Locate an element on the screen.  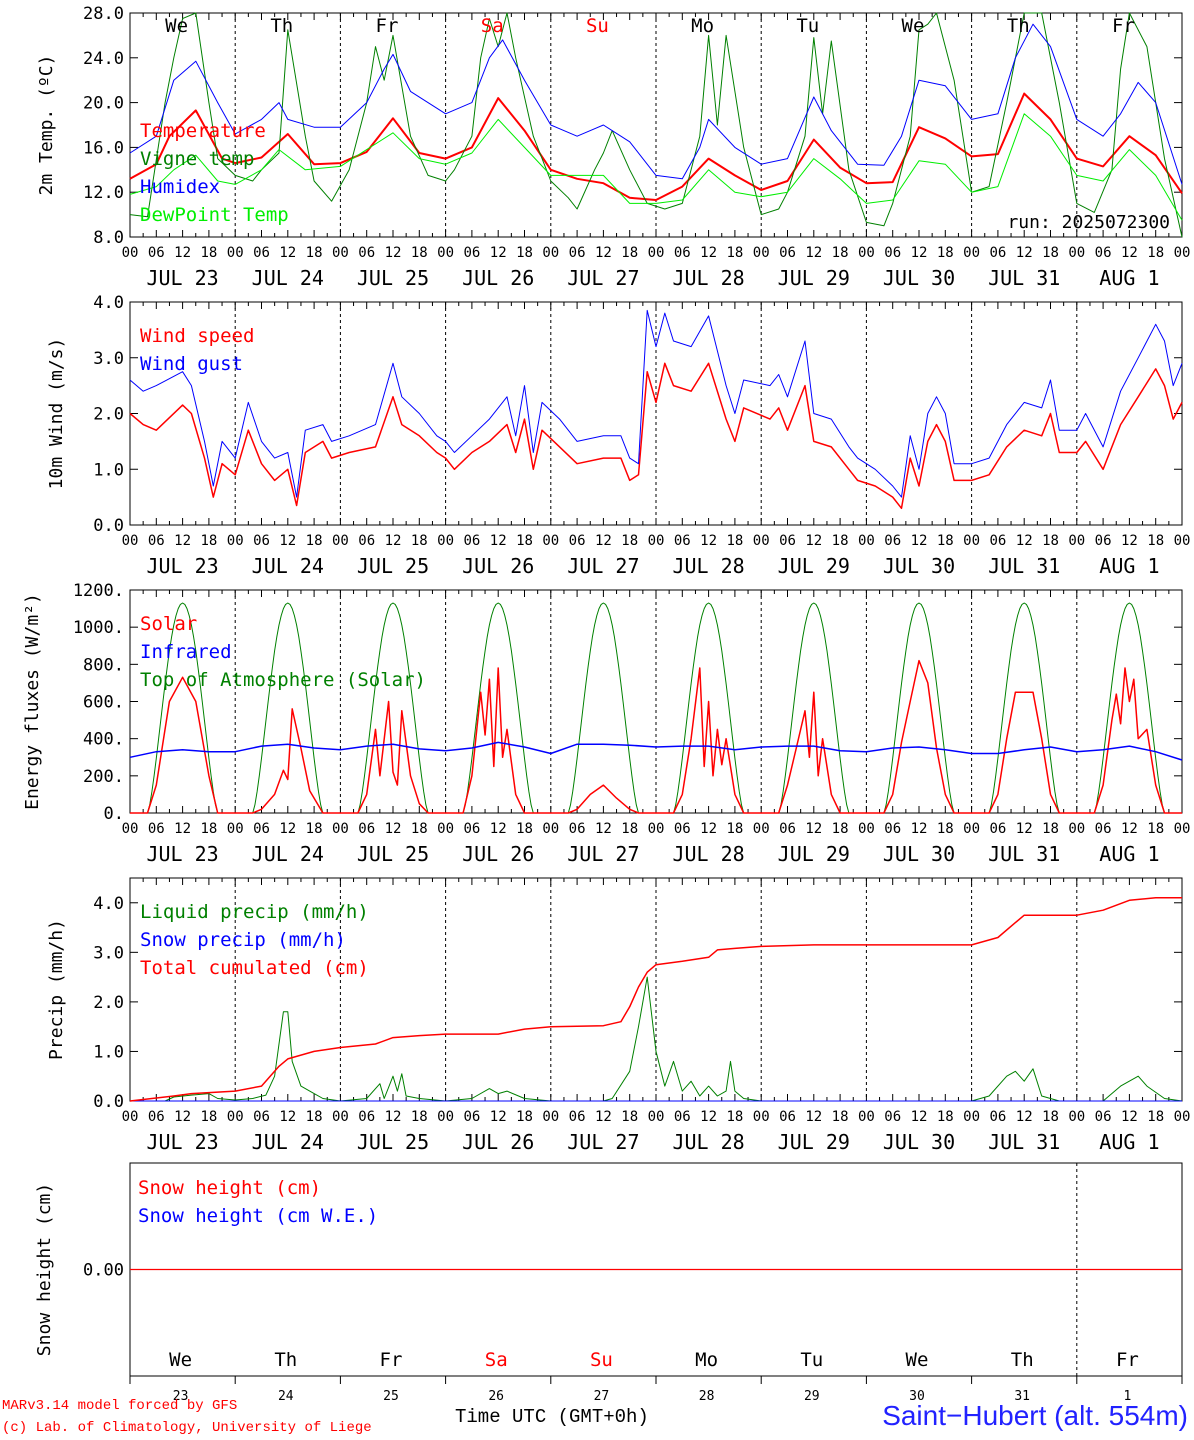
y-tick-label: 0.0 is located at coordinates (108, 526).